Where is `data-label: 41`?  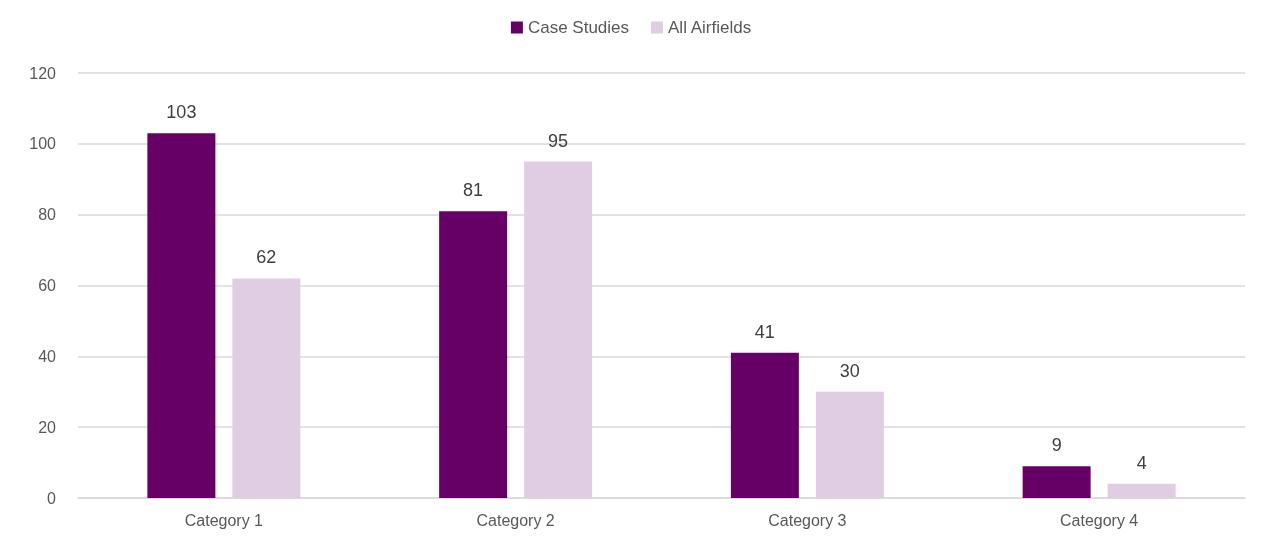 data-label: 41 is located at coordinates (764, 331).